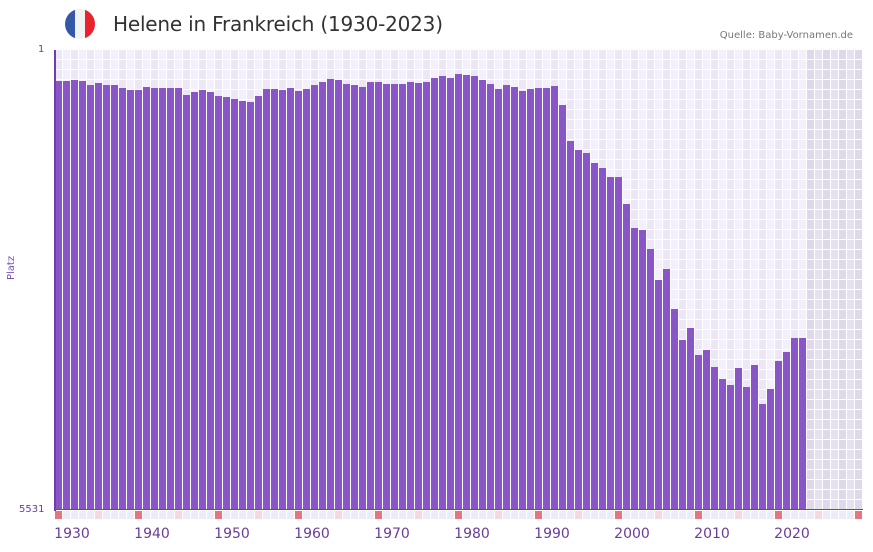 This screenshot has width=873, height=552. What do you see at coordinates (194, 301) in the screenshot?
I see `bar-1947` at bounding box center [194, 301].